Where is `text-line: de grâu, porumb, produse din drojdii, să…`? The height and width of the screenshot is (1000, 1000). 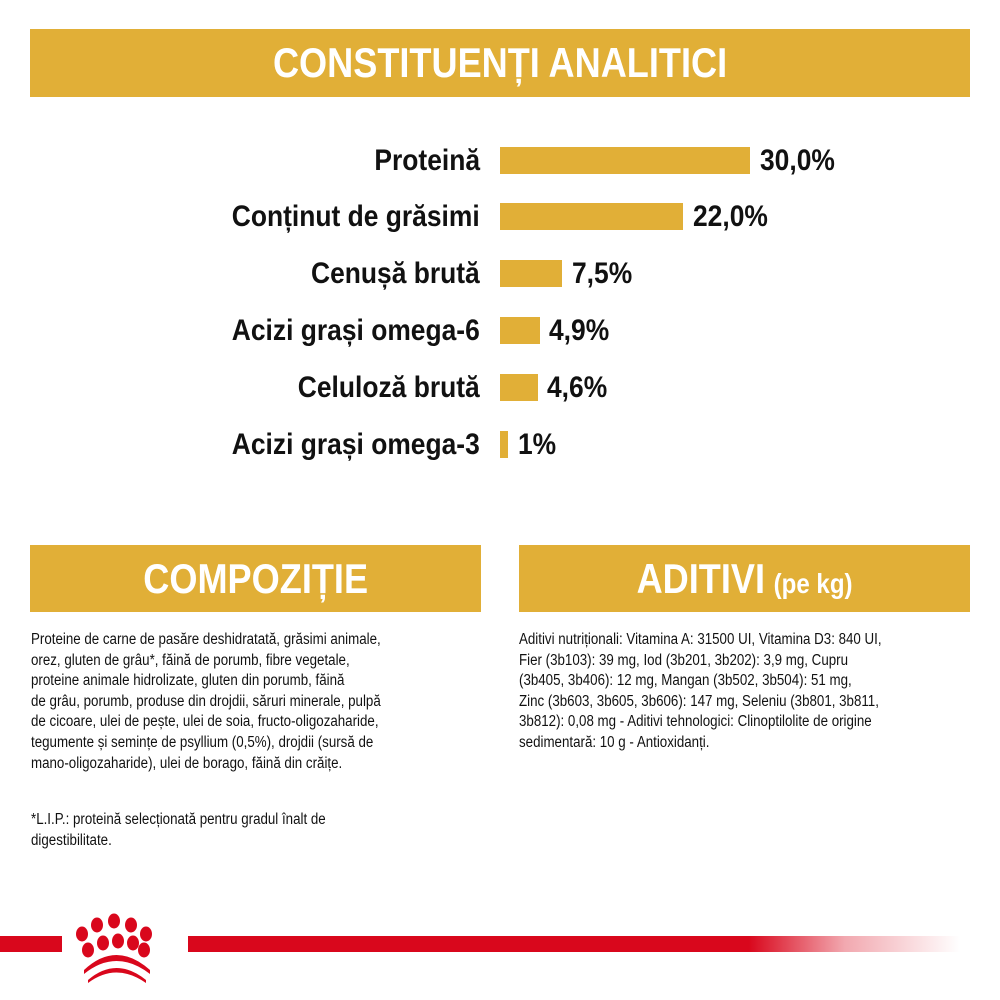 text-line: de grâu, porumb, produse din drojdii, să… is located at coordinates (206, 701).